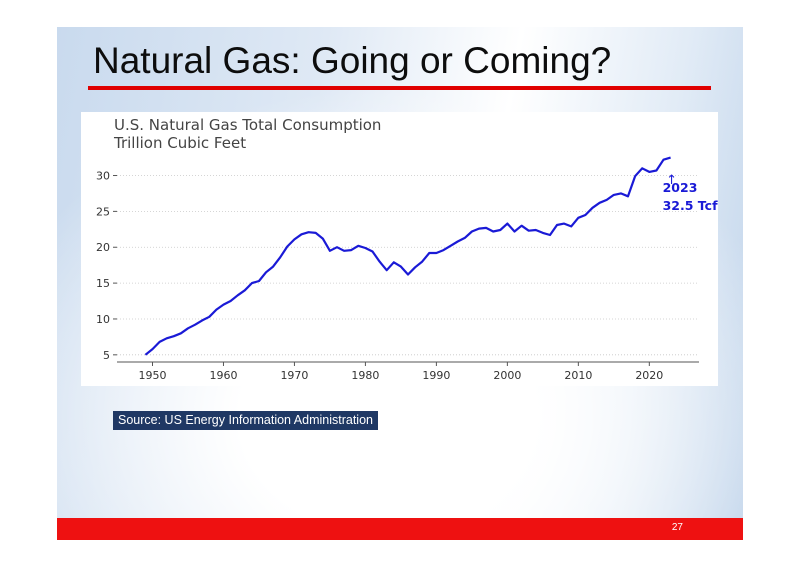 The height and width of the screenshot is (566, 800). Describe the element at coordinates (365, 375) in the screenshot. I see `x-tick-label: 1980` at that location.